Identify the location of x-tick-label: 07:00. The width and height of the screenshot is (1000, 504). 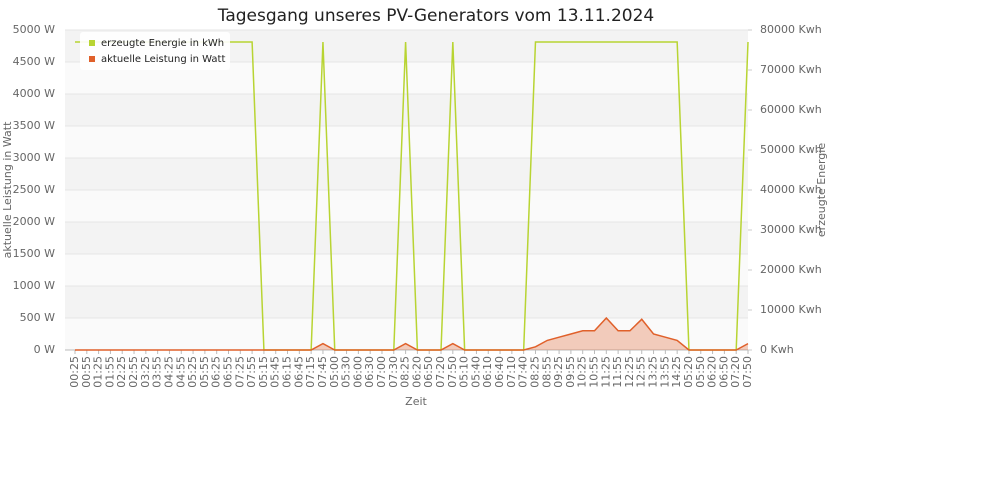
(381, 372).